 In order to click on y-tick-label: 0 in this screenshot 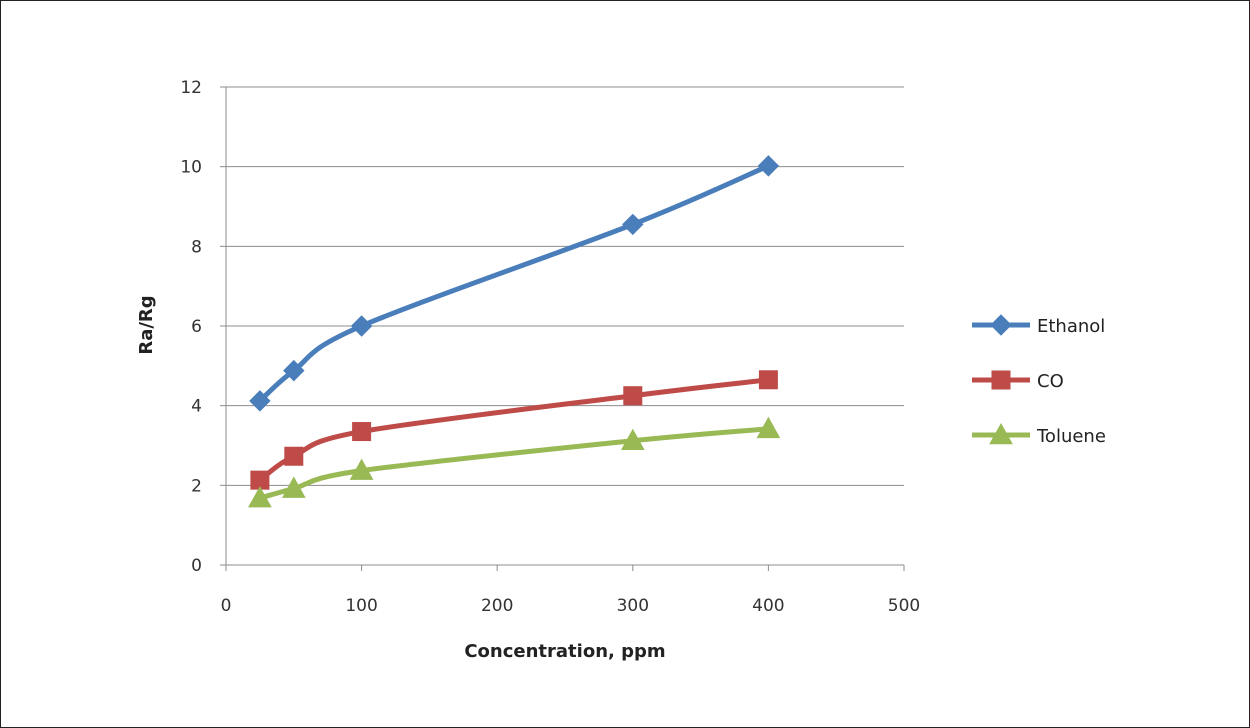, I will do `click(196, 566)`.